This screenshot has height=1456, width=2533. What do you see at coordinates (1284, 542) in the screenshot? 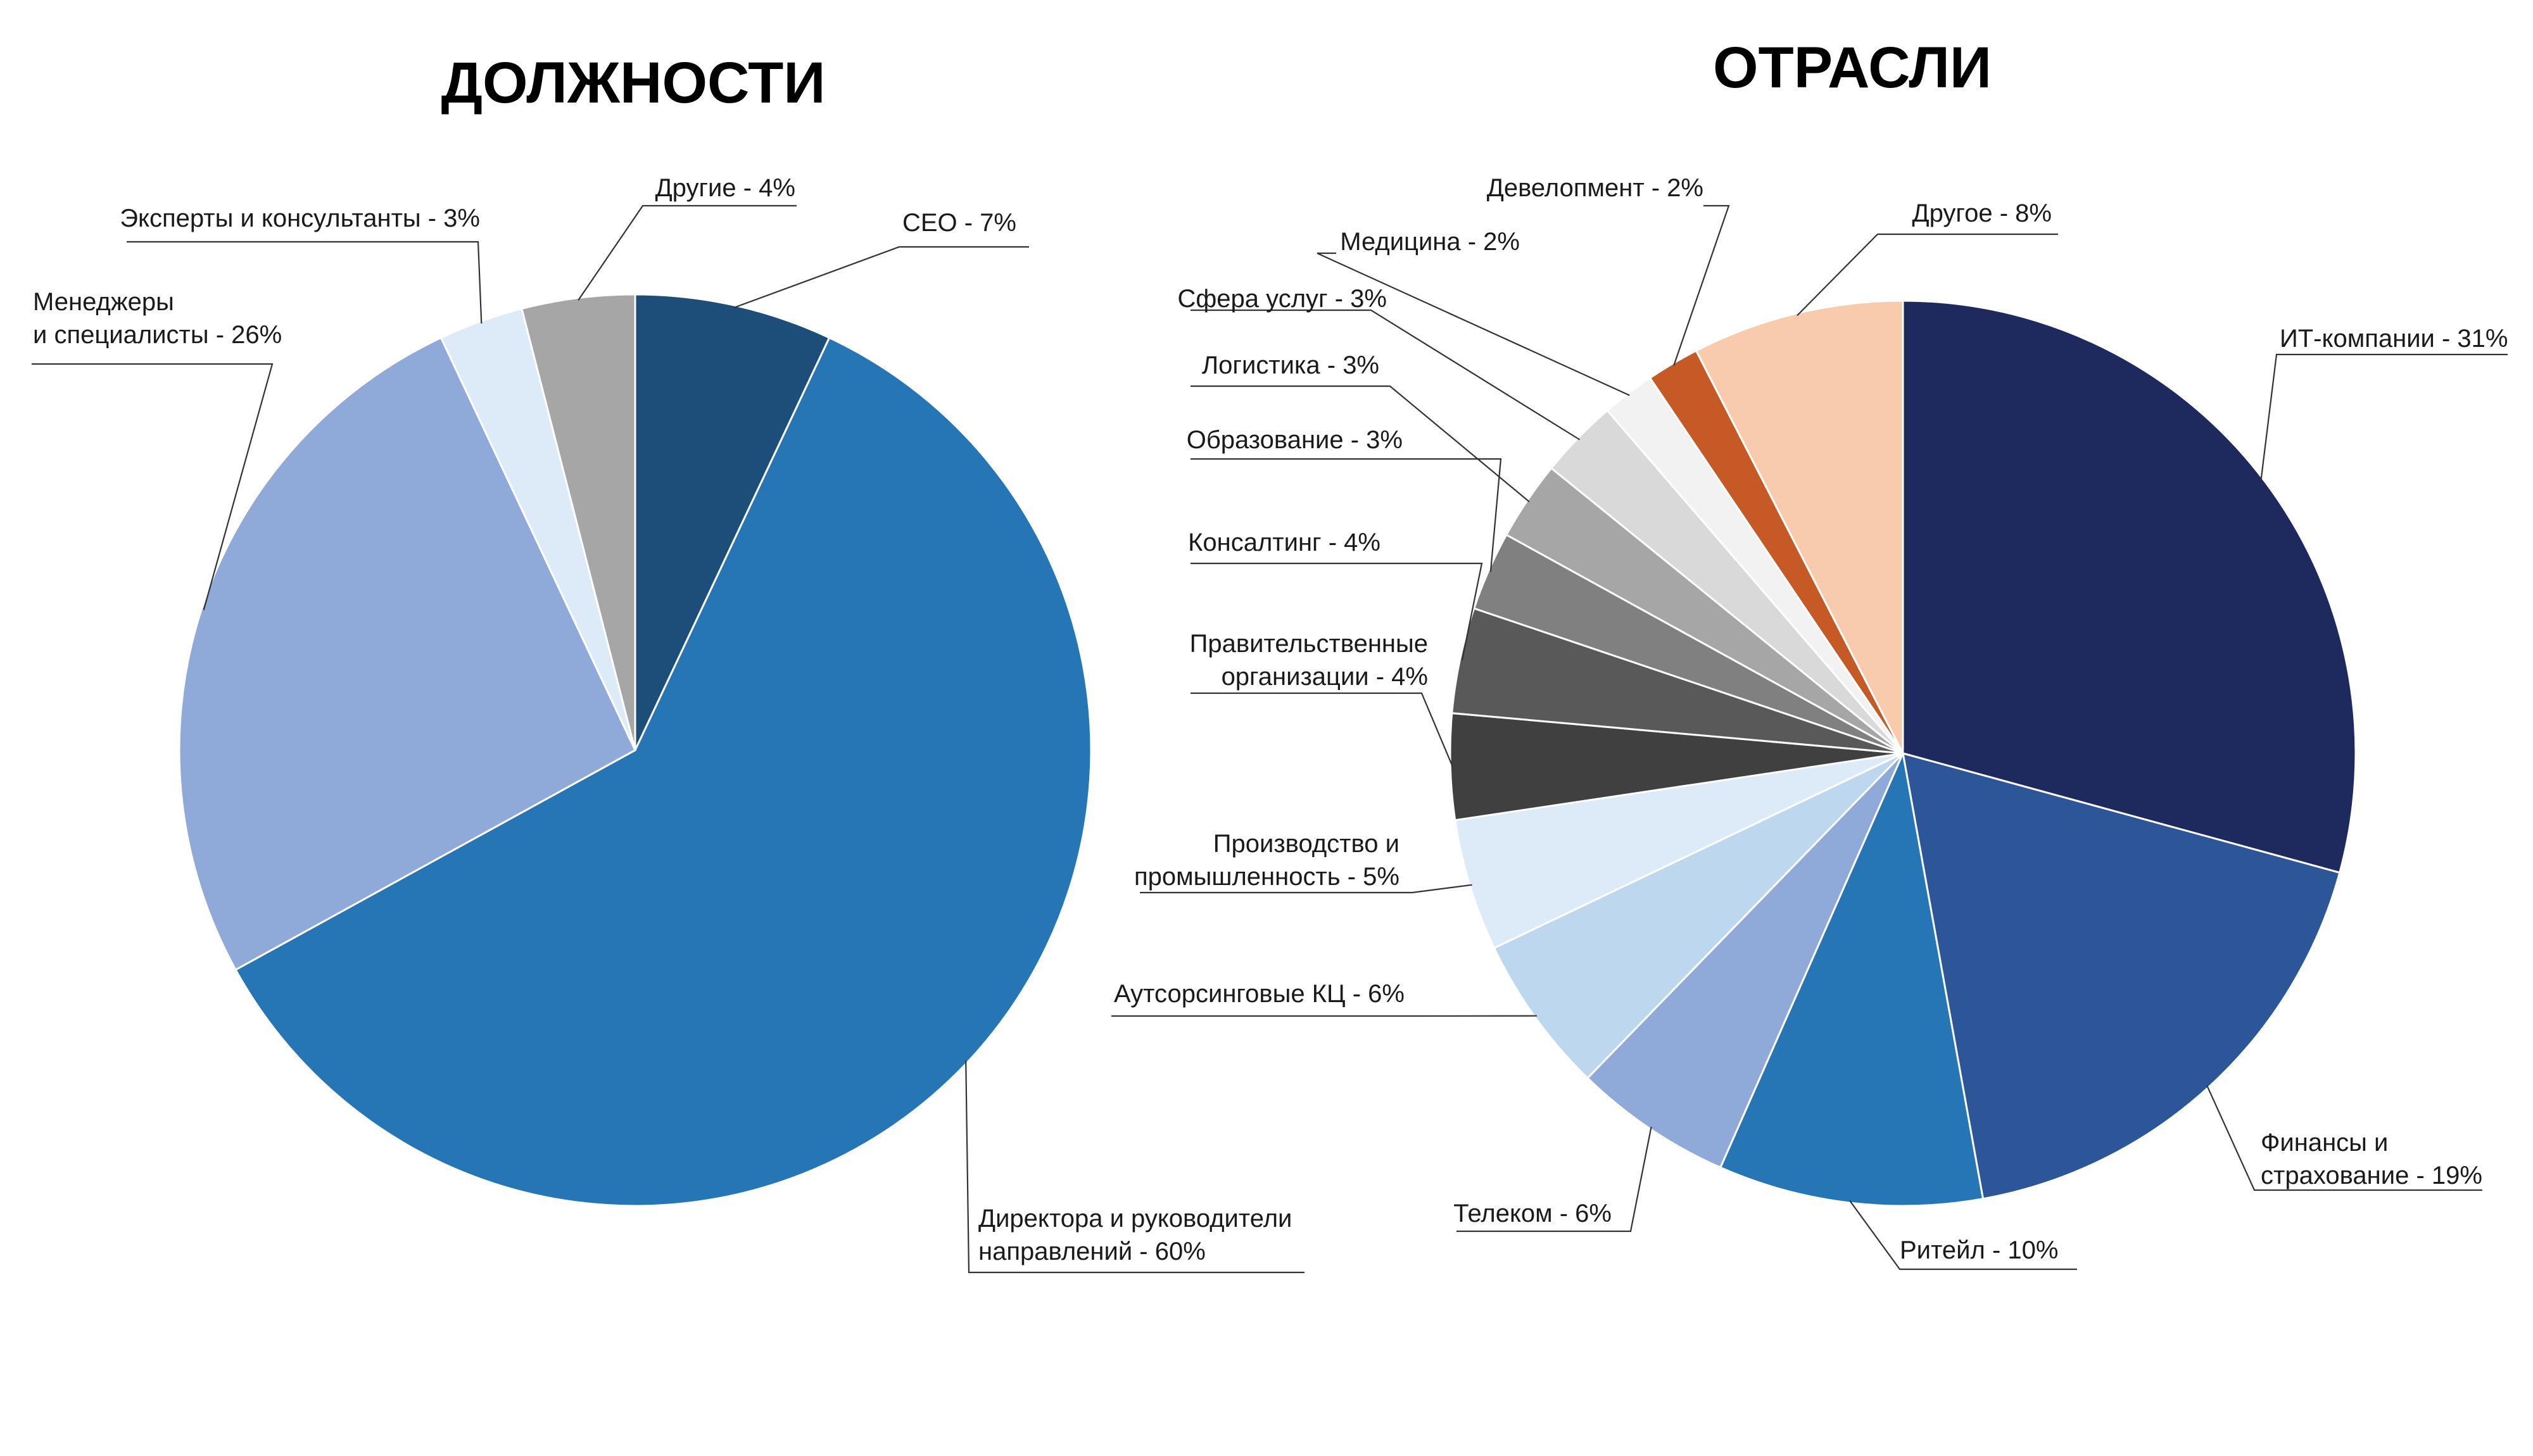
I see `slice-label: Консалтинг - 4%` at bounding box center [1284, 542].